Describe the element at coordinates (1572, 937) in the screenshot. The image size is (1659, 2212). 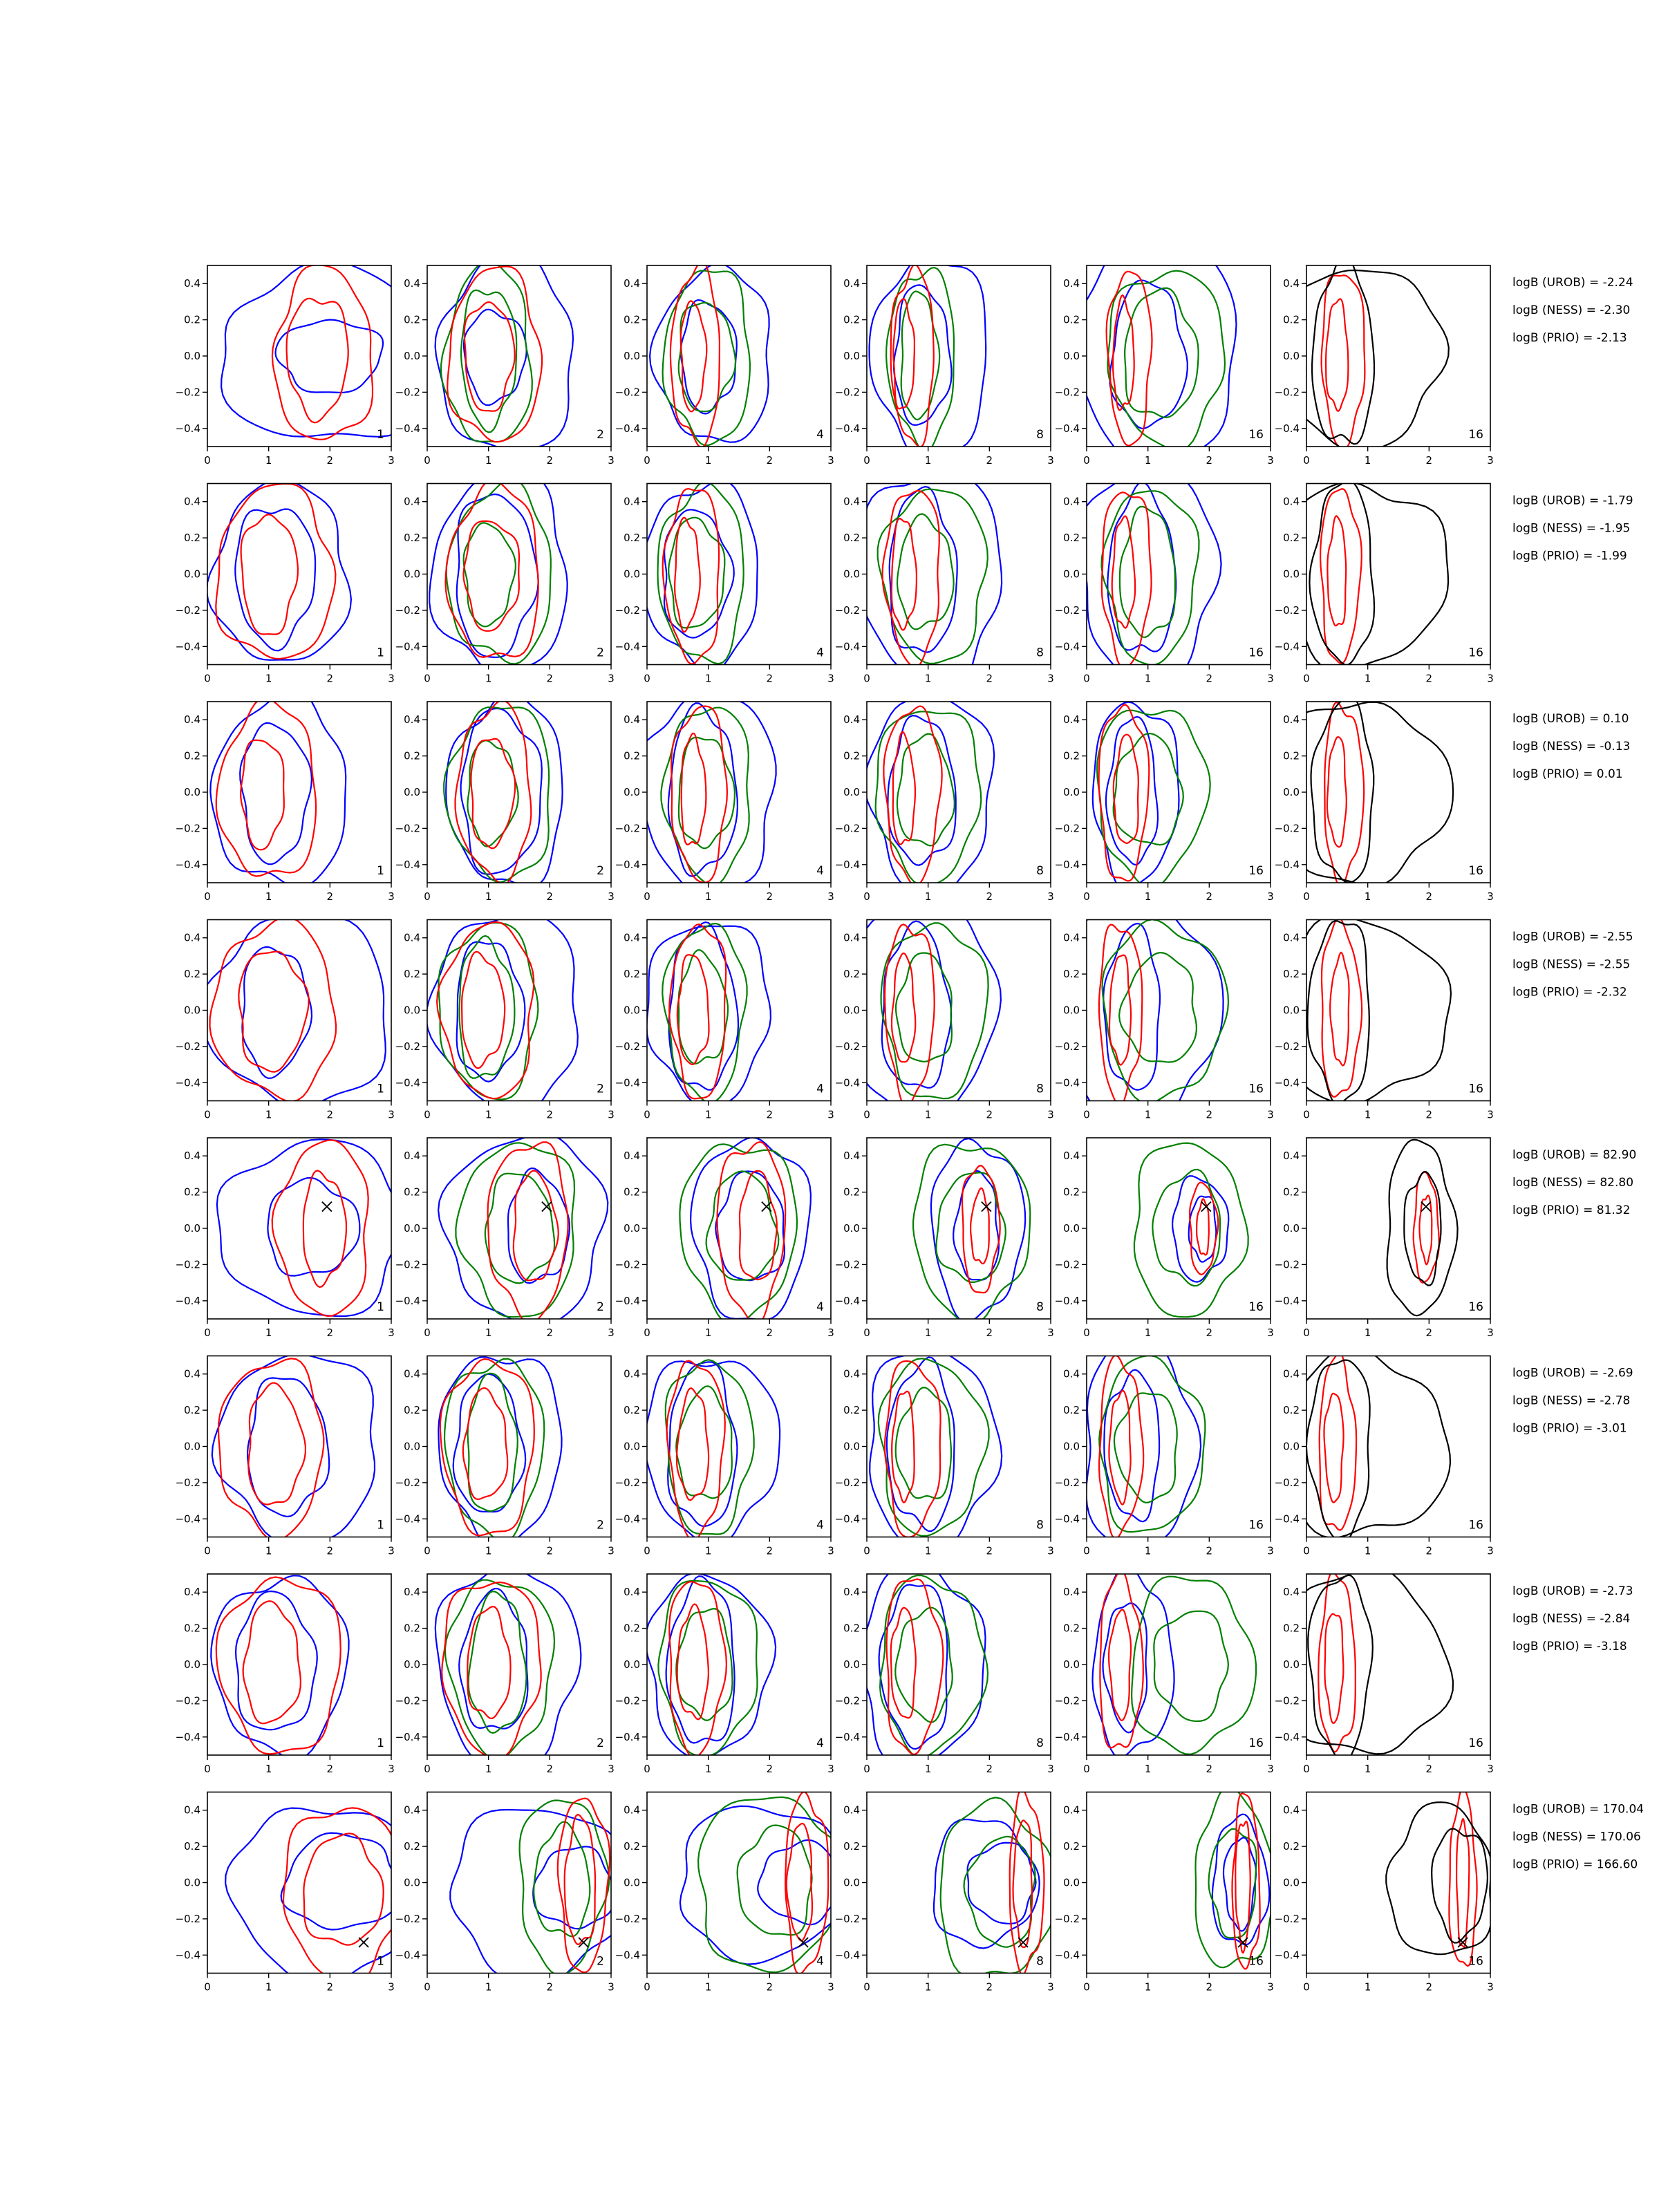
I see `log-bayes-factor-text: logB (UROB) = -2.55` at that location.